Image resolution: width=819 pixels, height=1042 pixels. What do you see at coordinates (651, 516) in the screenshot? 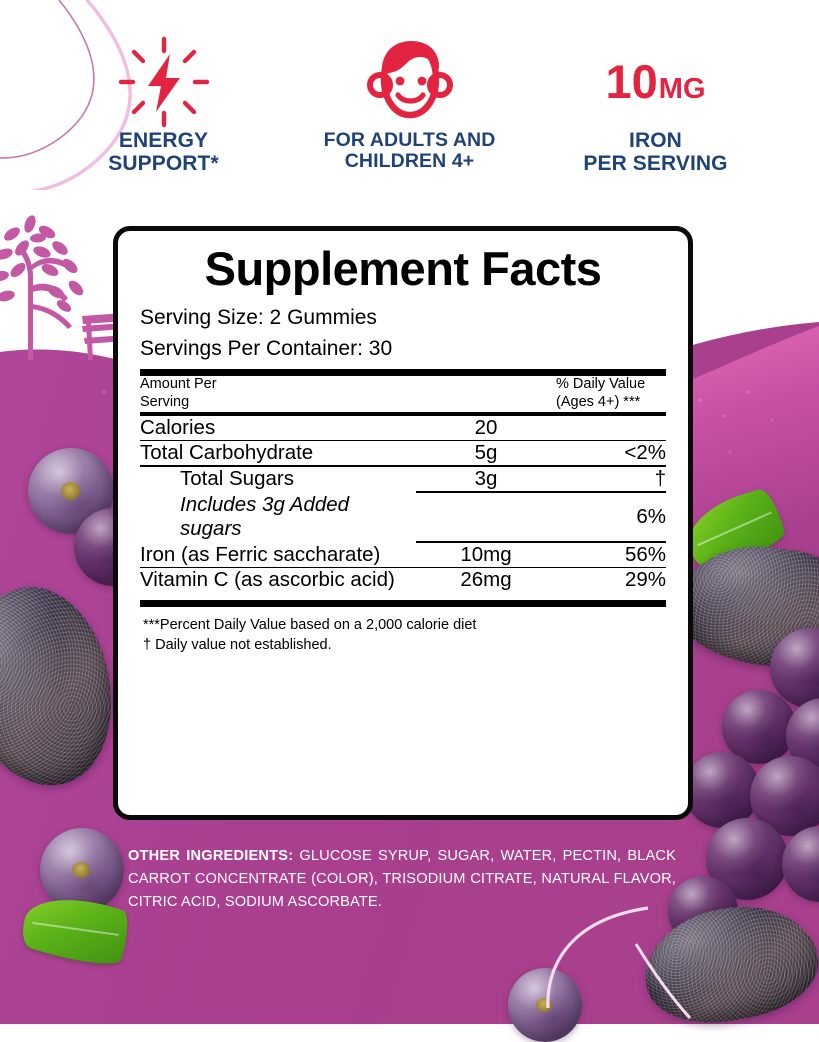
I see `row-dv: 6%` at bounding box center [651, 516].